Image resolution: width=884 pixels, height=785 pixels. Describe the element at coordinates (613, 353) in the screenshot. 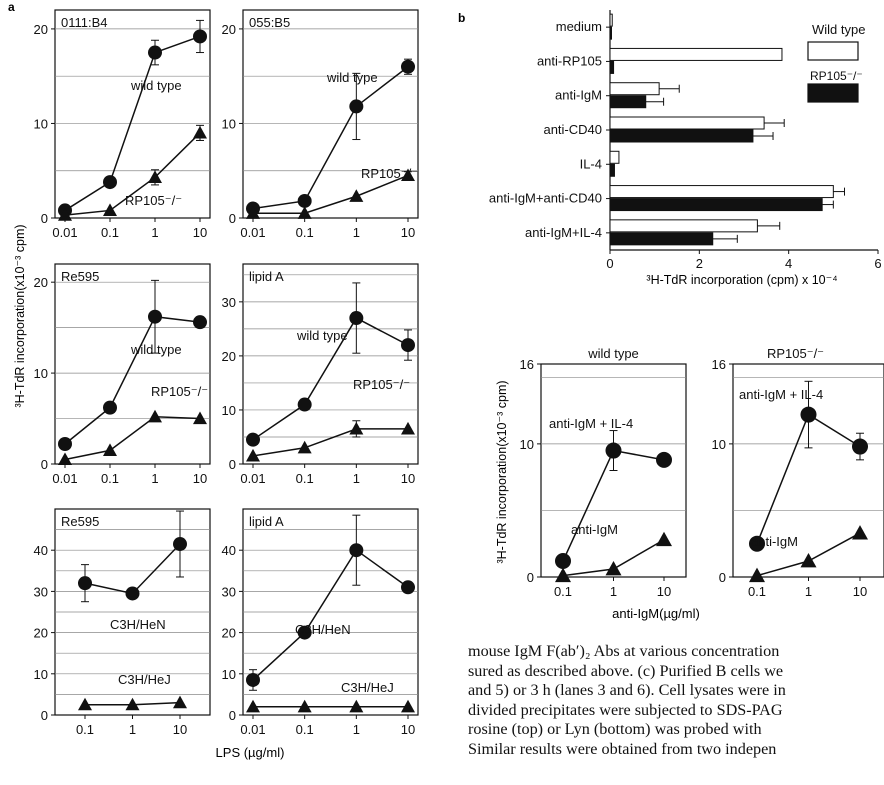

I see `panel-title: wild type` at that location.